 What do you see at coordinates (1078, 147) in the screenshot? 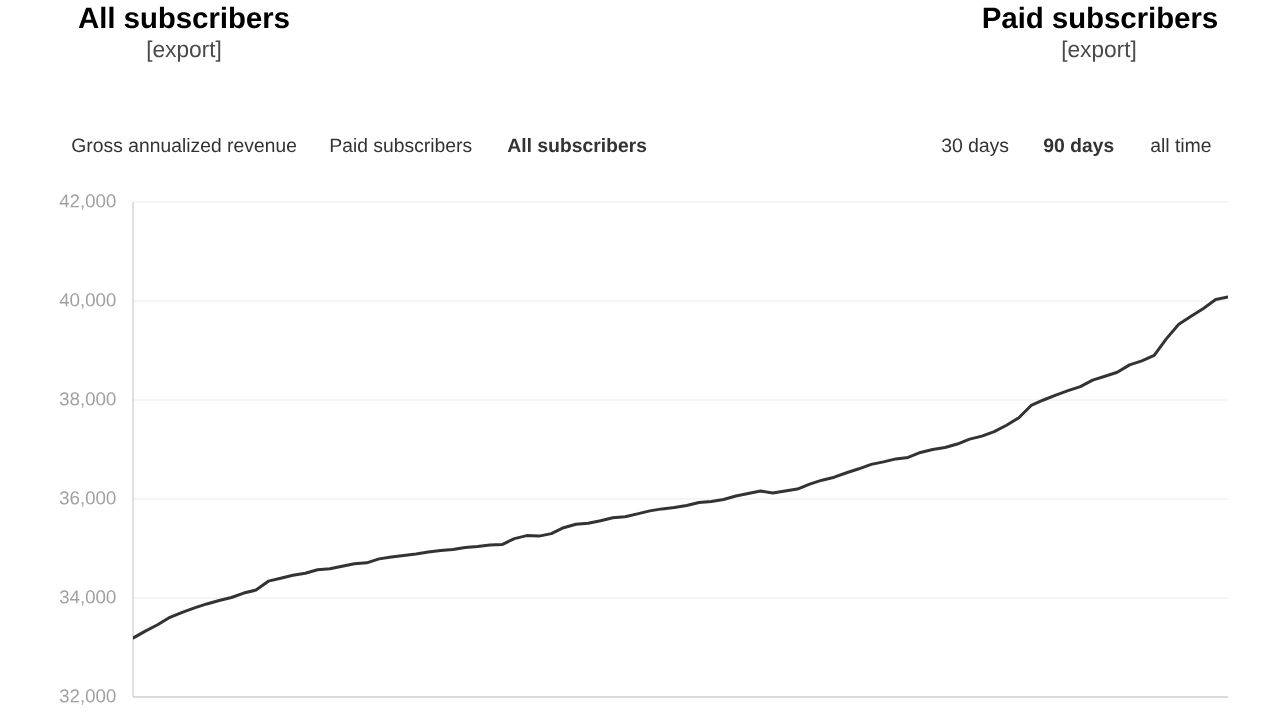
I see `text: 90 days` at bounding box center [1078, 147].